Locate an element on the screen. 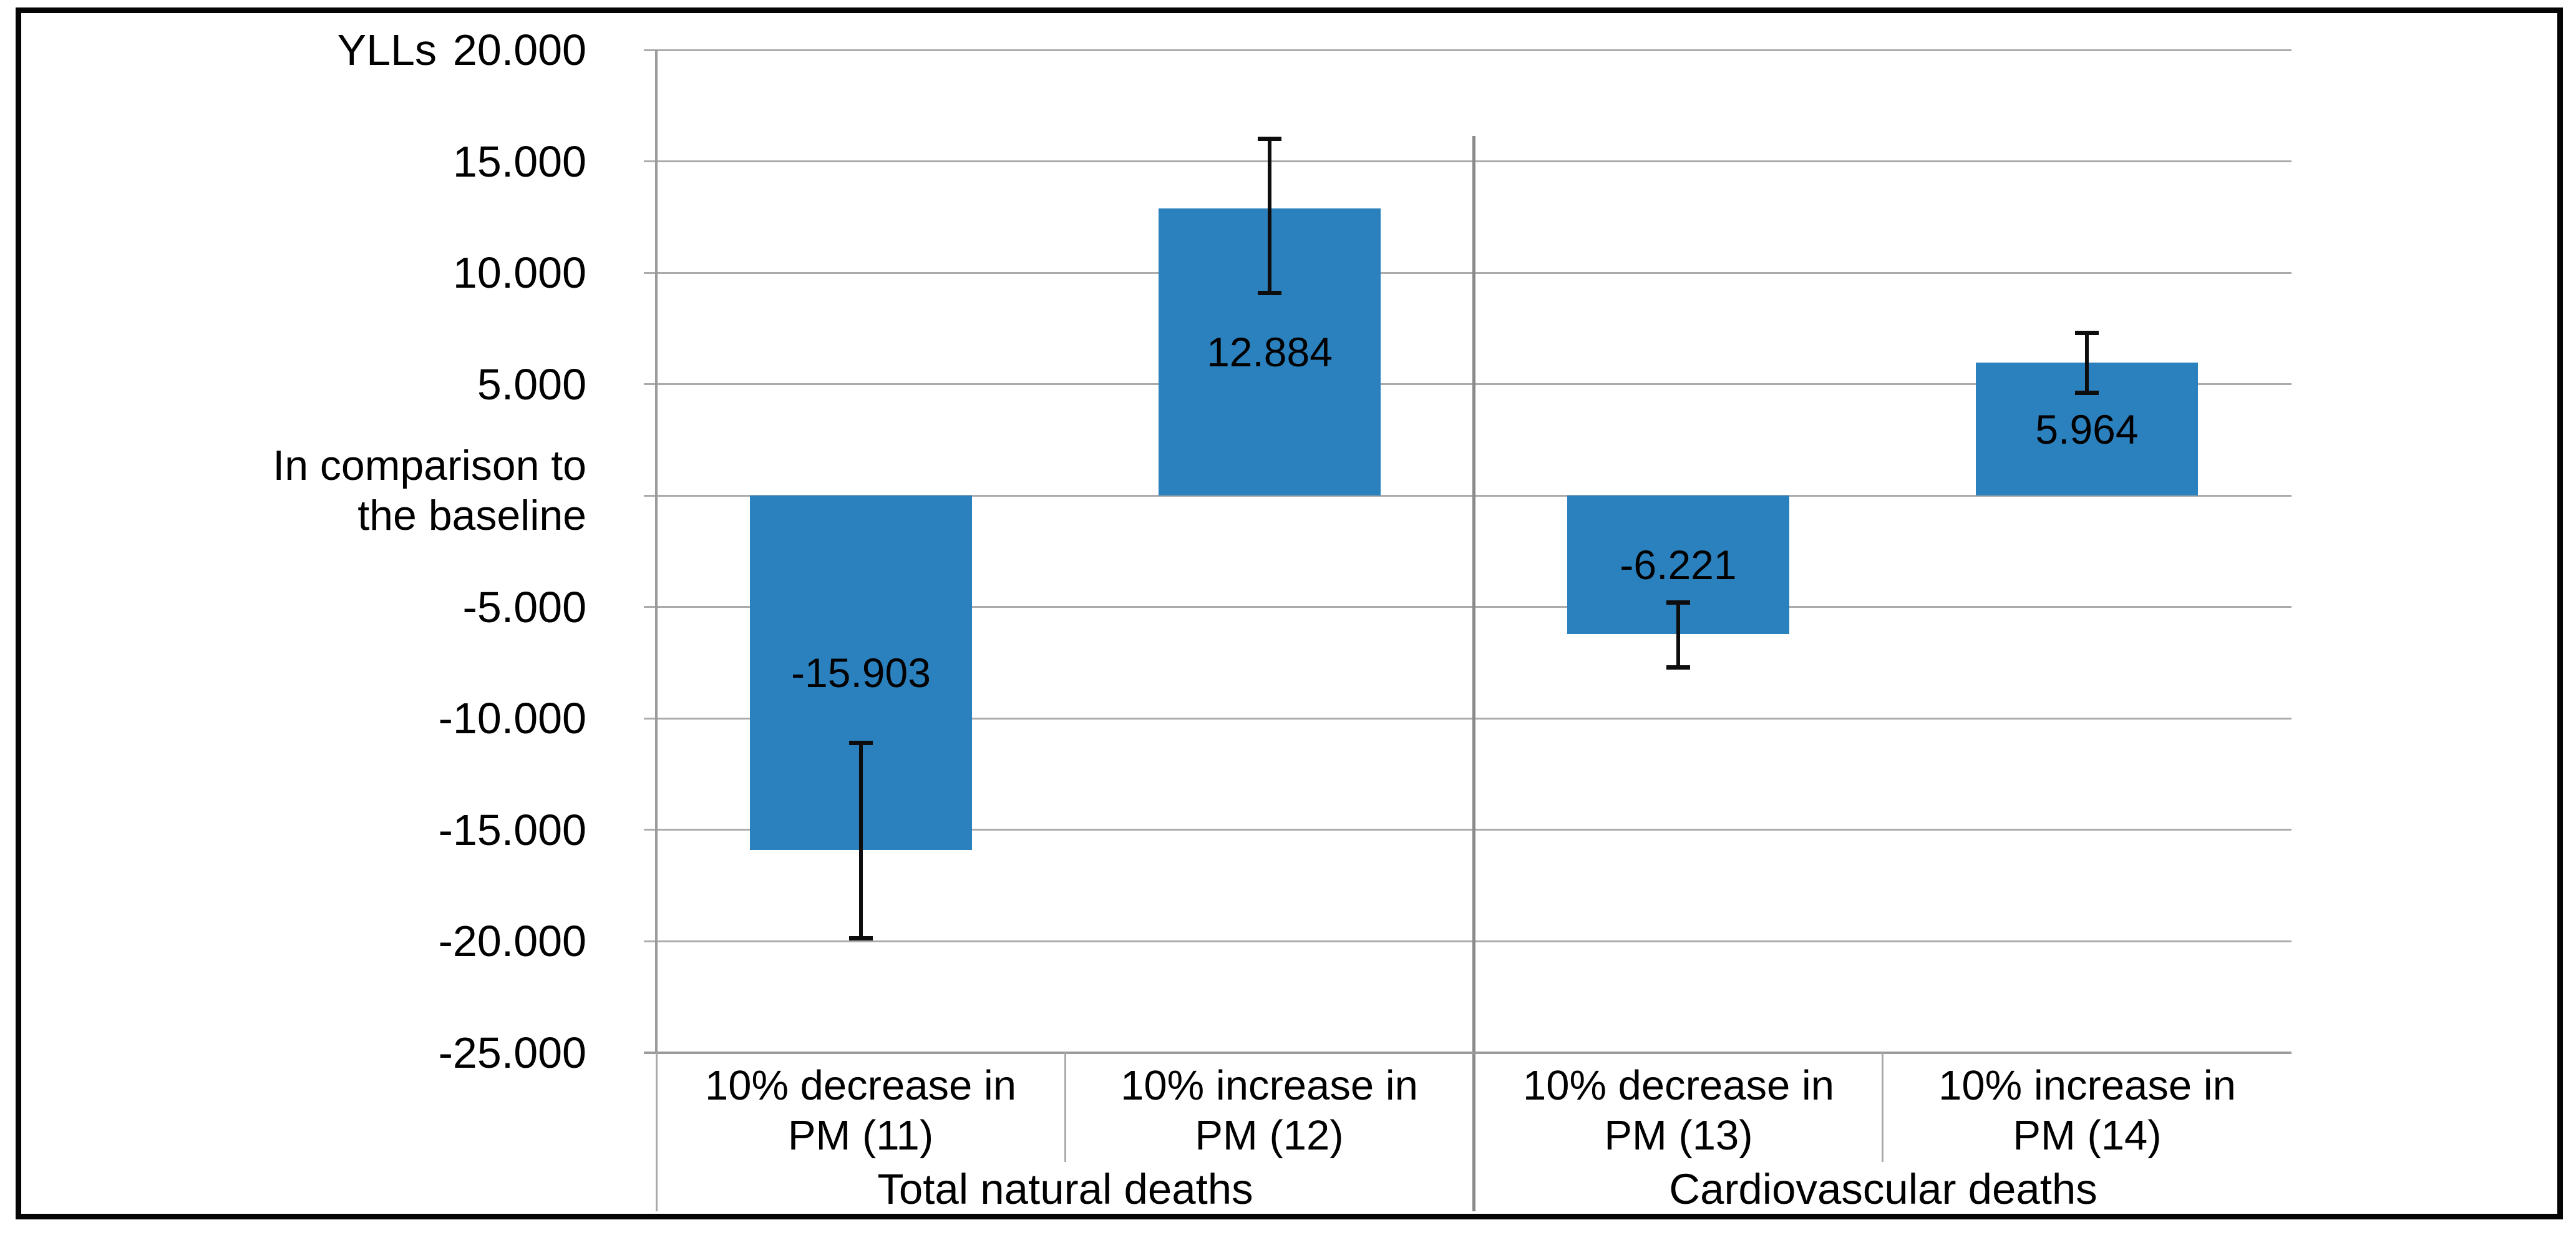 The image size is (2576, 1235). category-axis-line is located at coordinates (1468, 1053).